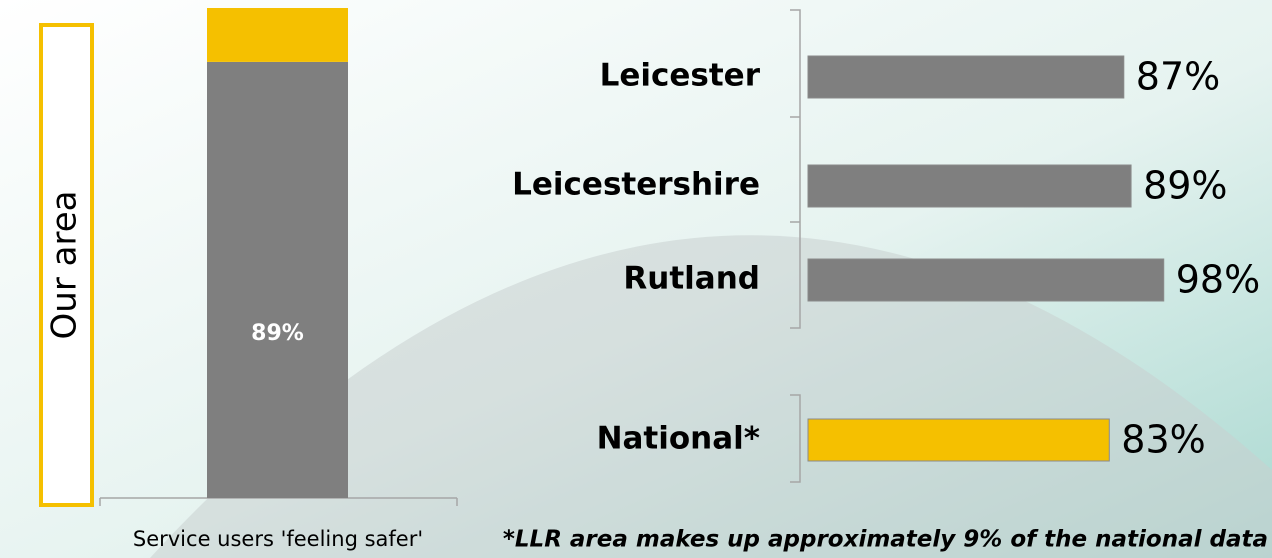 The height and width of the screenshot is (558, 1272). I want to click on area-box, so click(66, 265).